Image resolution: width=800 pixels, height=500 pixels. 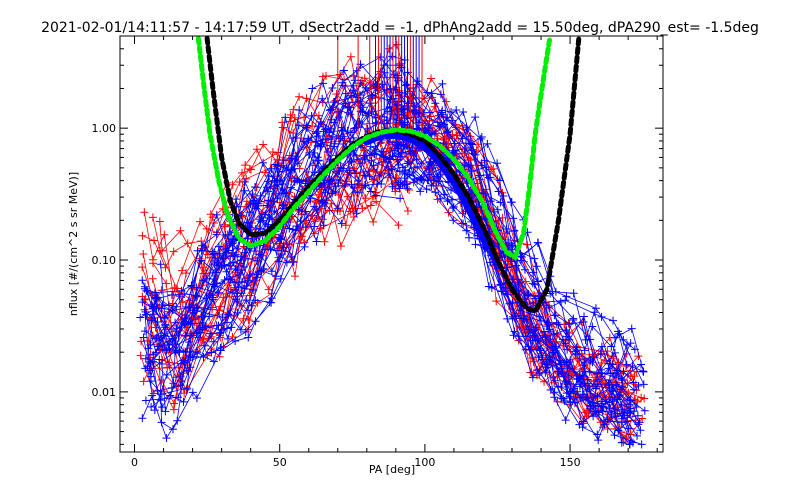 What do you see at coordinates (280, 462) in the screenshot?
I see `x-tick-label: 50` at bounding box center [280, 462].